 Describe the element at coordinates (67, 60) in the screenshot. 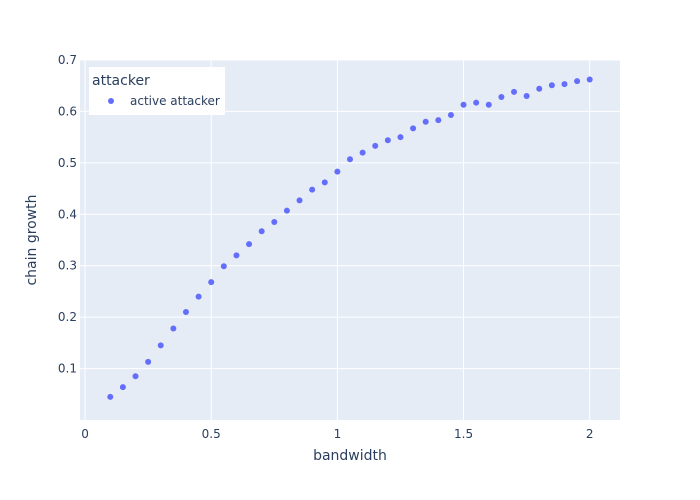

I see `y-tick-label: 0.7` at that location.